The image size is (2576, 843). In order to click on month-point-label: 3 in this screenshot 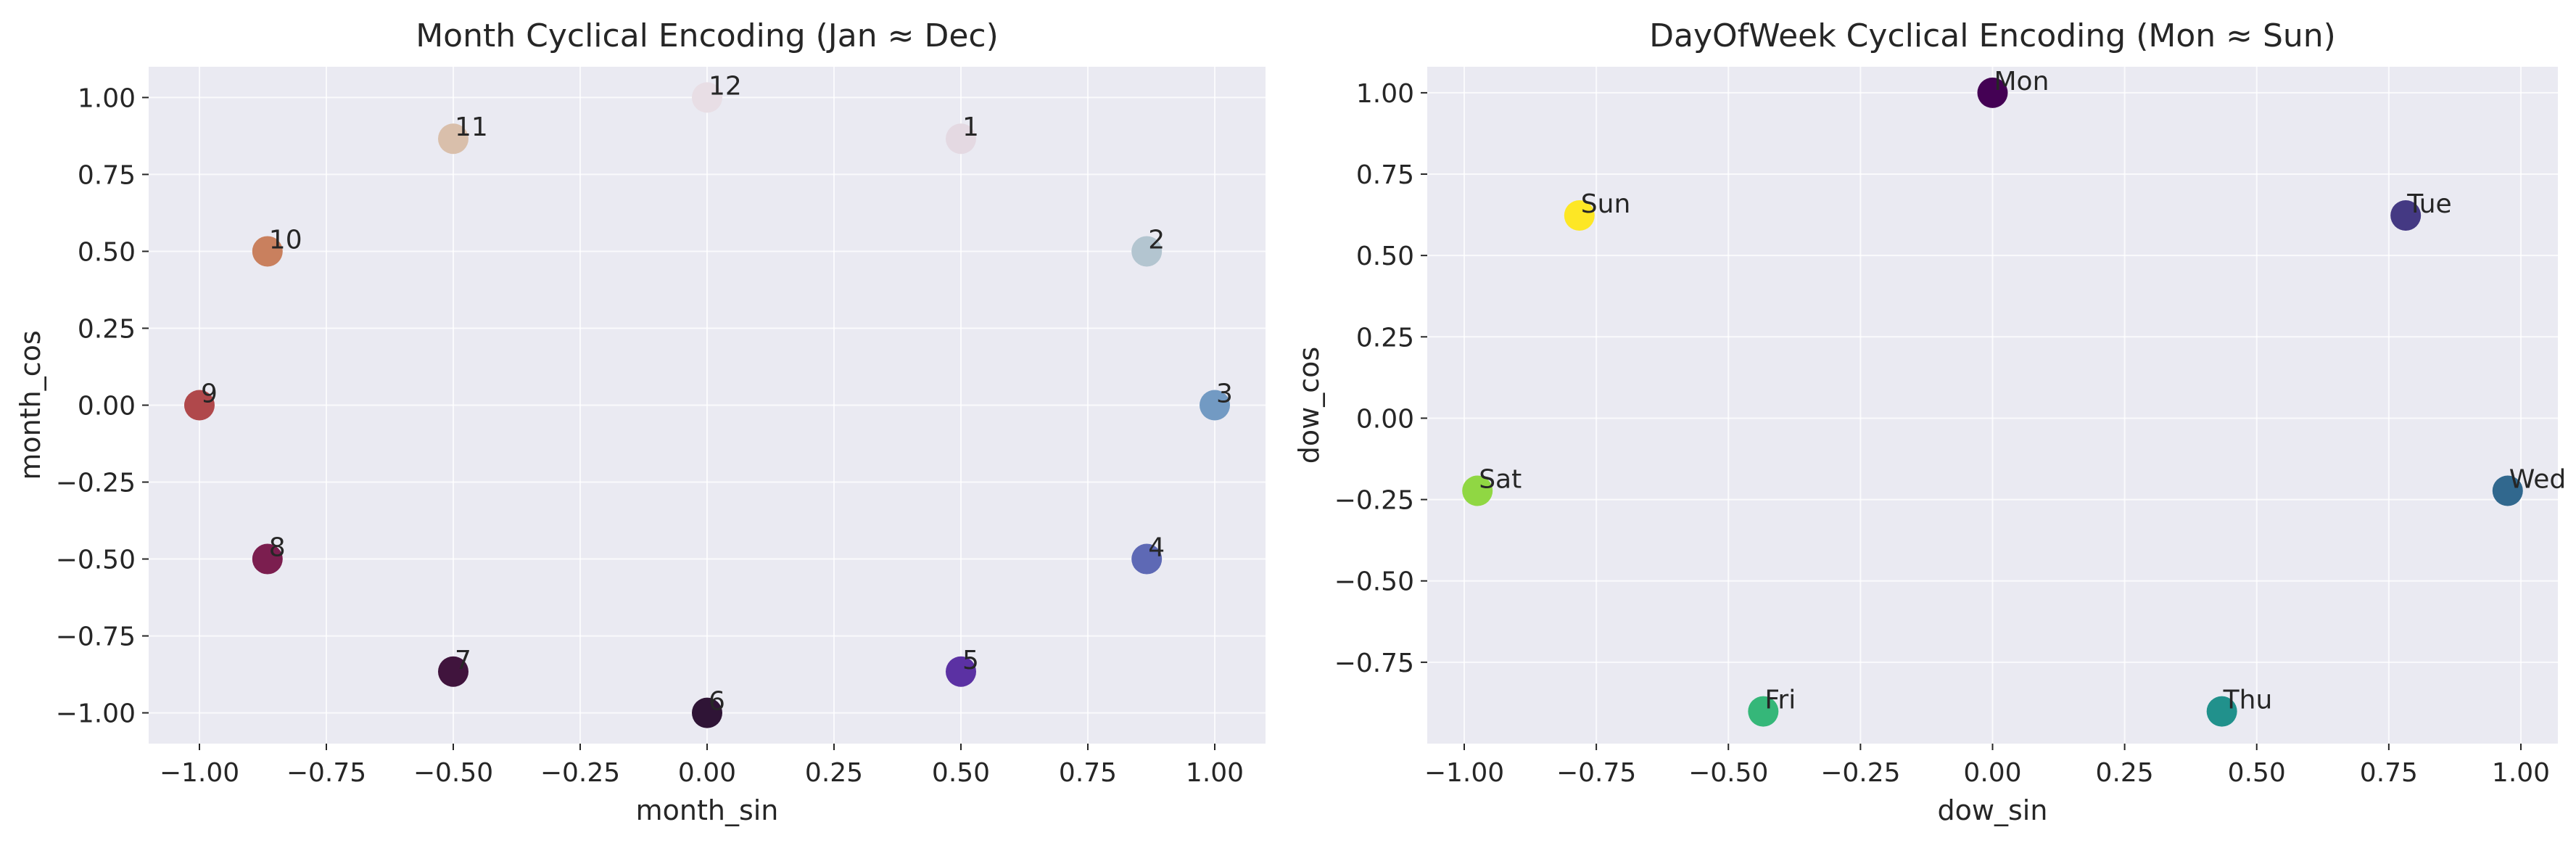, I will do `click(1224, 394)`.